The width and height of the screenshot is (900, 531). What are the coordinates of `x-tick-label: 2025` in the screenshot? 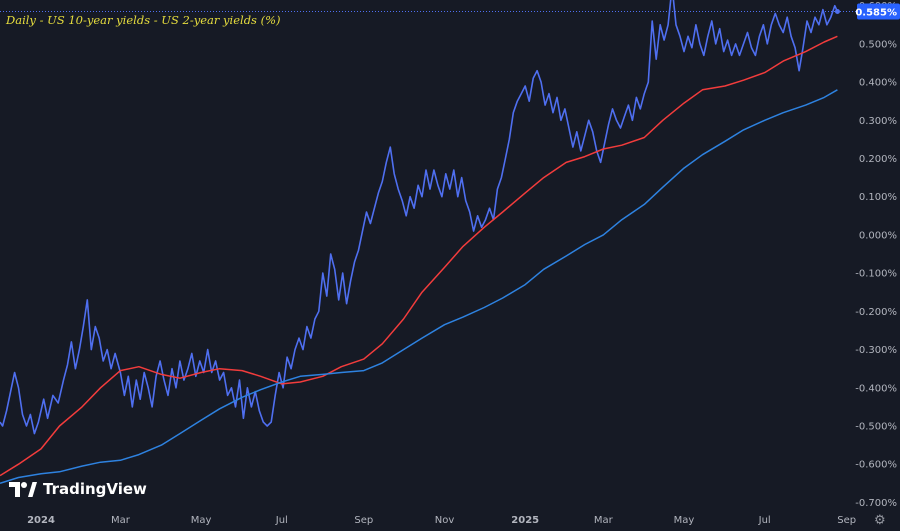 It's located at (525, 520).